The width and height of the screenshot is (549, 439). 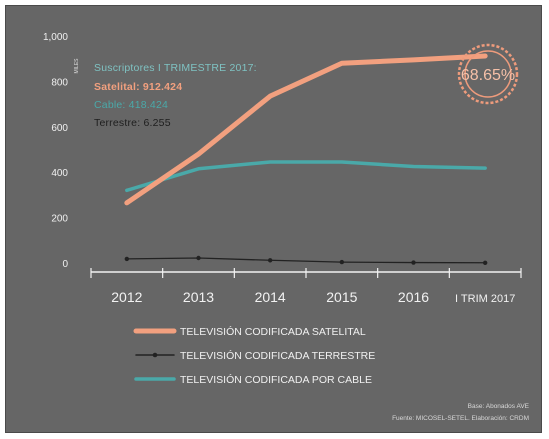 I want to click on legend-label: TELEVISIÓN CODIFICADA SATELITAL, so click(x=273, y=331).